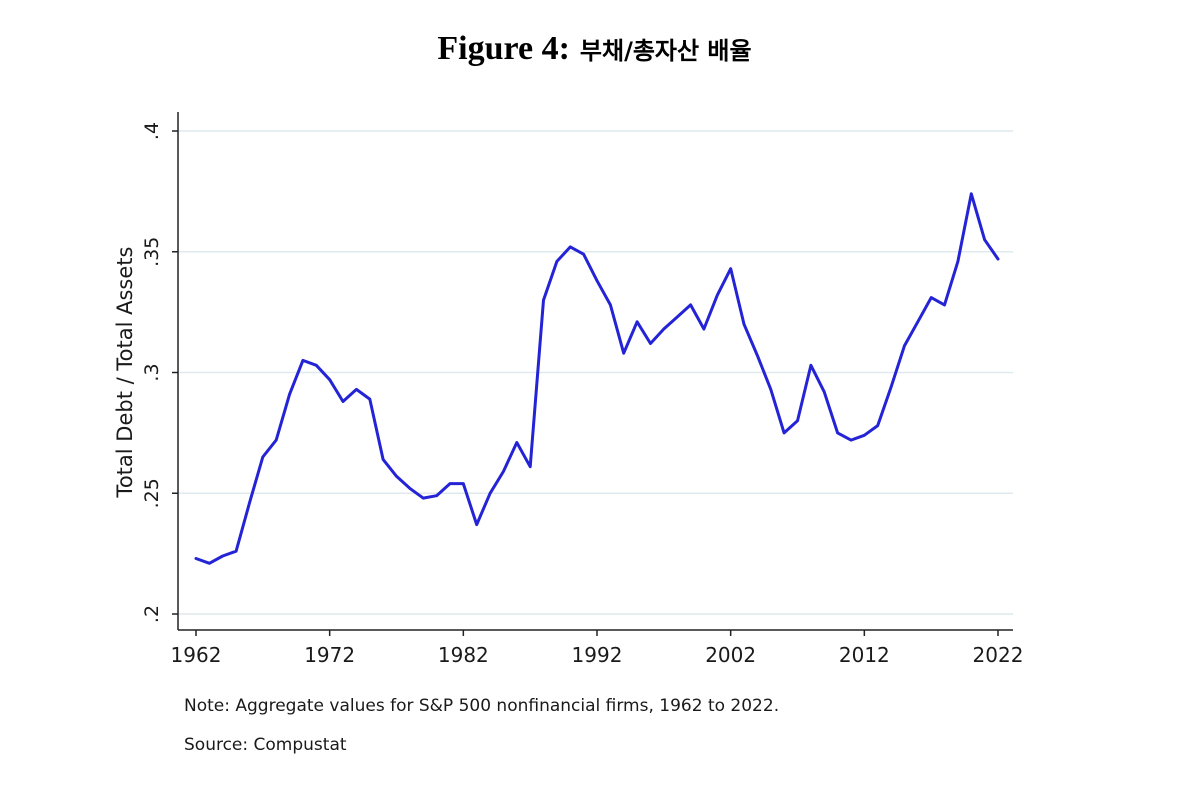 The image size is (1189, 806). Describe the element at coordinates (998, 655) in the screenshot. I see `x-tick-label: 2022` at that location.